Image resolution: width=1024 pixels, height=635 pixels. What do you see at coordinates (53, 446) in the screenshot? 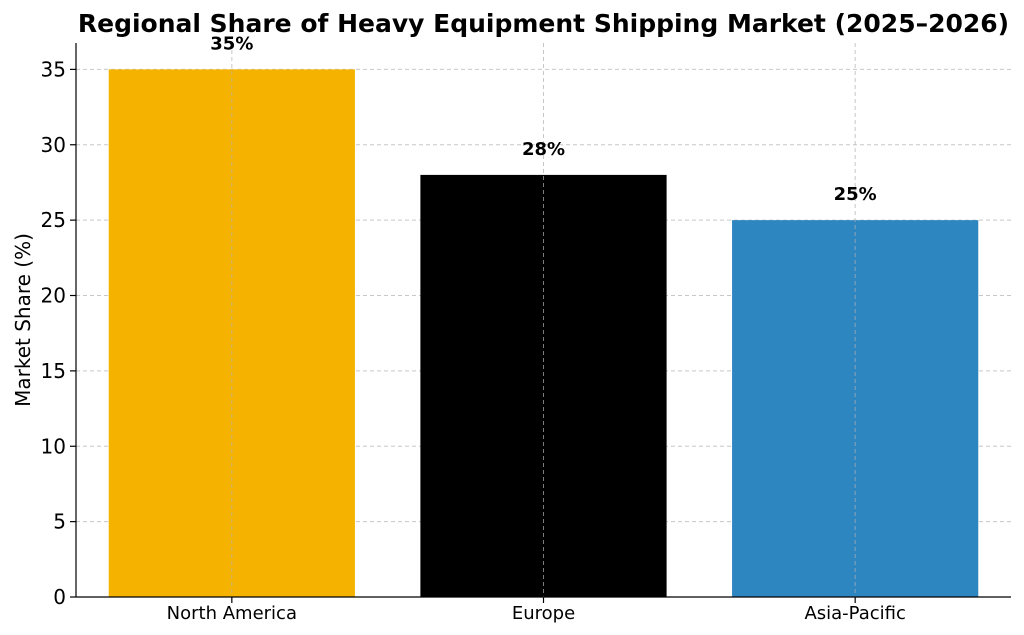
I see `y-tick-label: 10` at bounding box center [53, 446].